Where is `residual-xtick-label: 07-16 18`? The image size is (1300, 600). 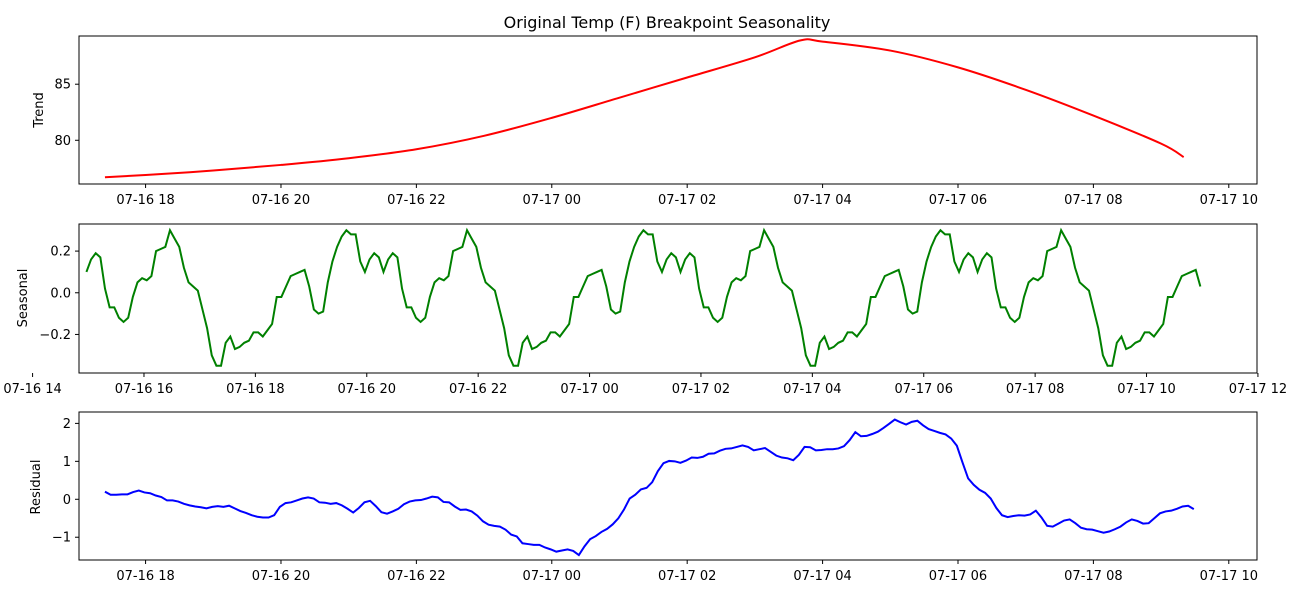 residual-xtick-label: 07-16 18 is located at coordinates (145, 576).